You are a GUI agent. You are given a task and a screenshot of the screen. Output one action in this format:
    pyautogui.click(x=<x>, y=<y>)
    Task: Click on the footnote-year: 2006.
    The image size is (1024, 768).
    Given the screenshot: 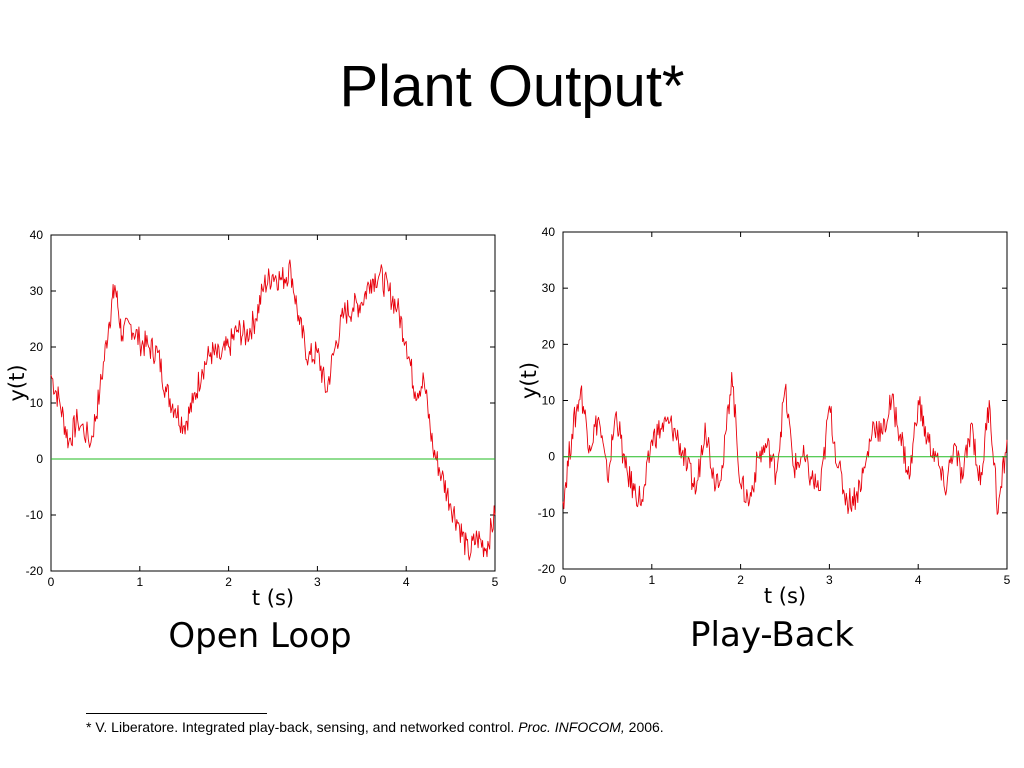 What is the action you would take?
    pyautogui.click(x=644, y=727)
    